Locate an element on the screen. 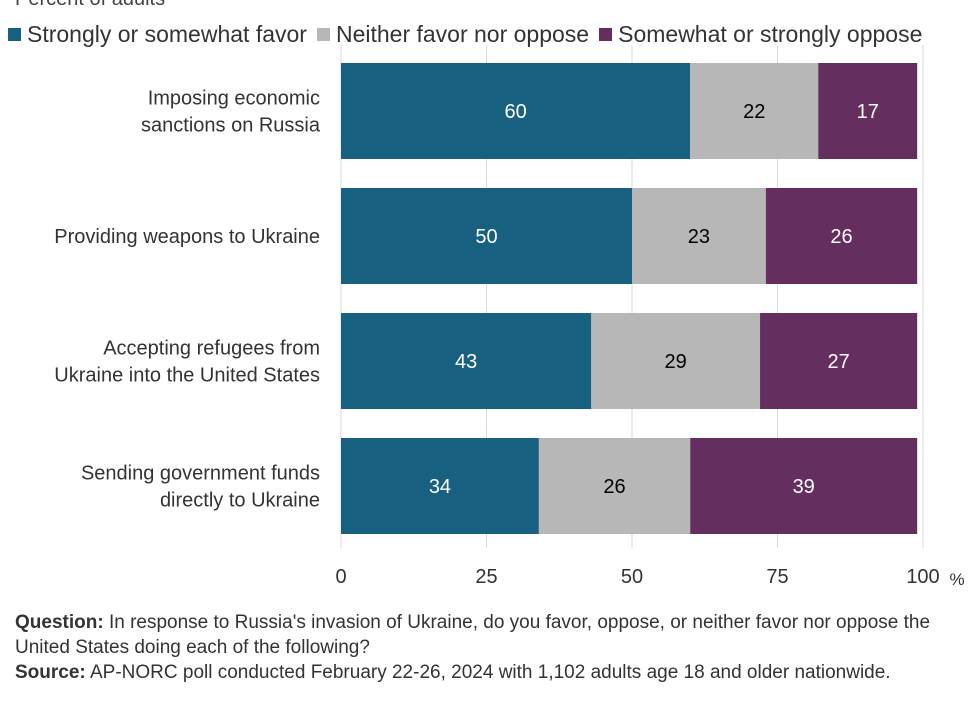 The height and width of the screenshot is (720, 980). category-label-line: Providing weapons to Ukraine is located at coordinates (187, 237).